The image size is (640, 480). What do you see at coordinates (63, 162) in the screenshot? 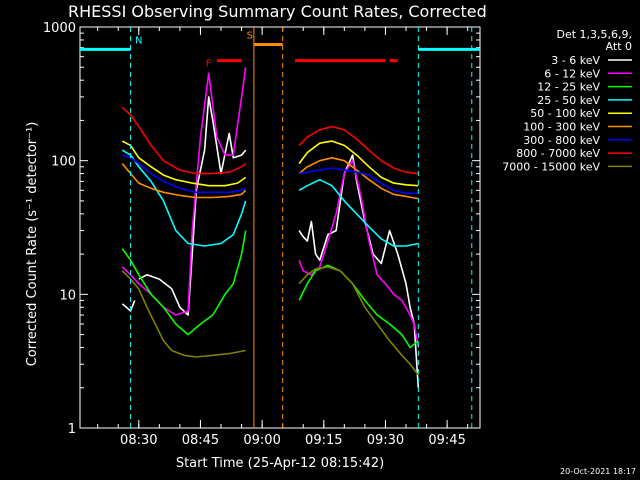
I see `y-tick-label: 100` at bounding box center [63, 162].